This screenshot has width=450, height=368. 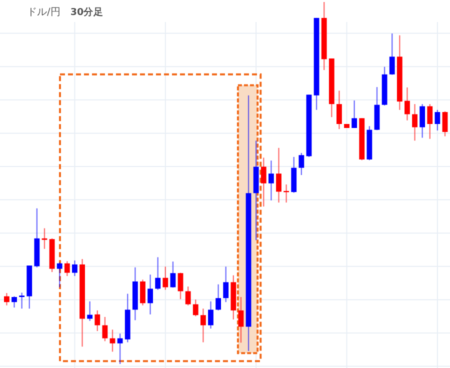 I want to click on text: 30分足, so click(x=87, y=12).